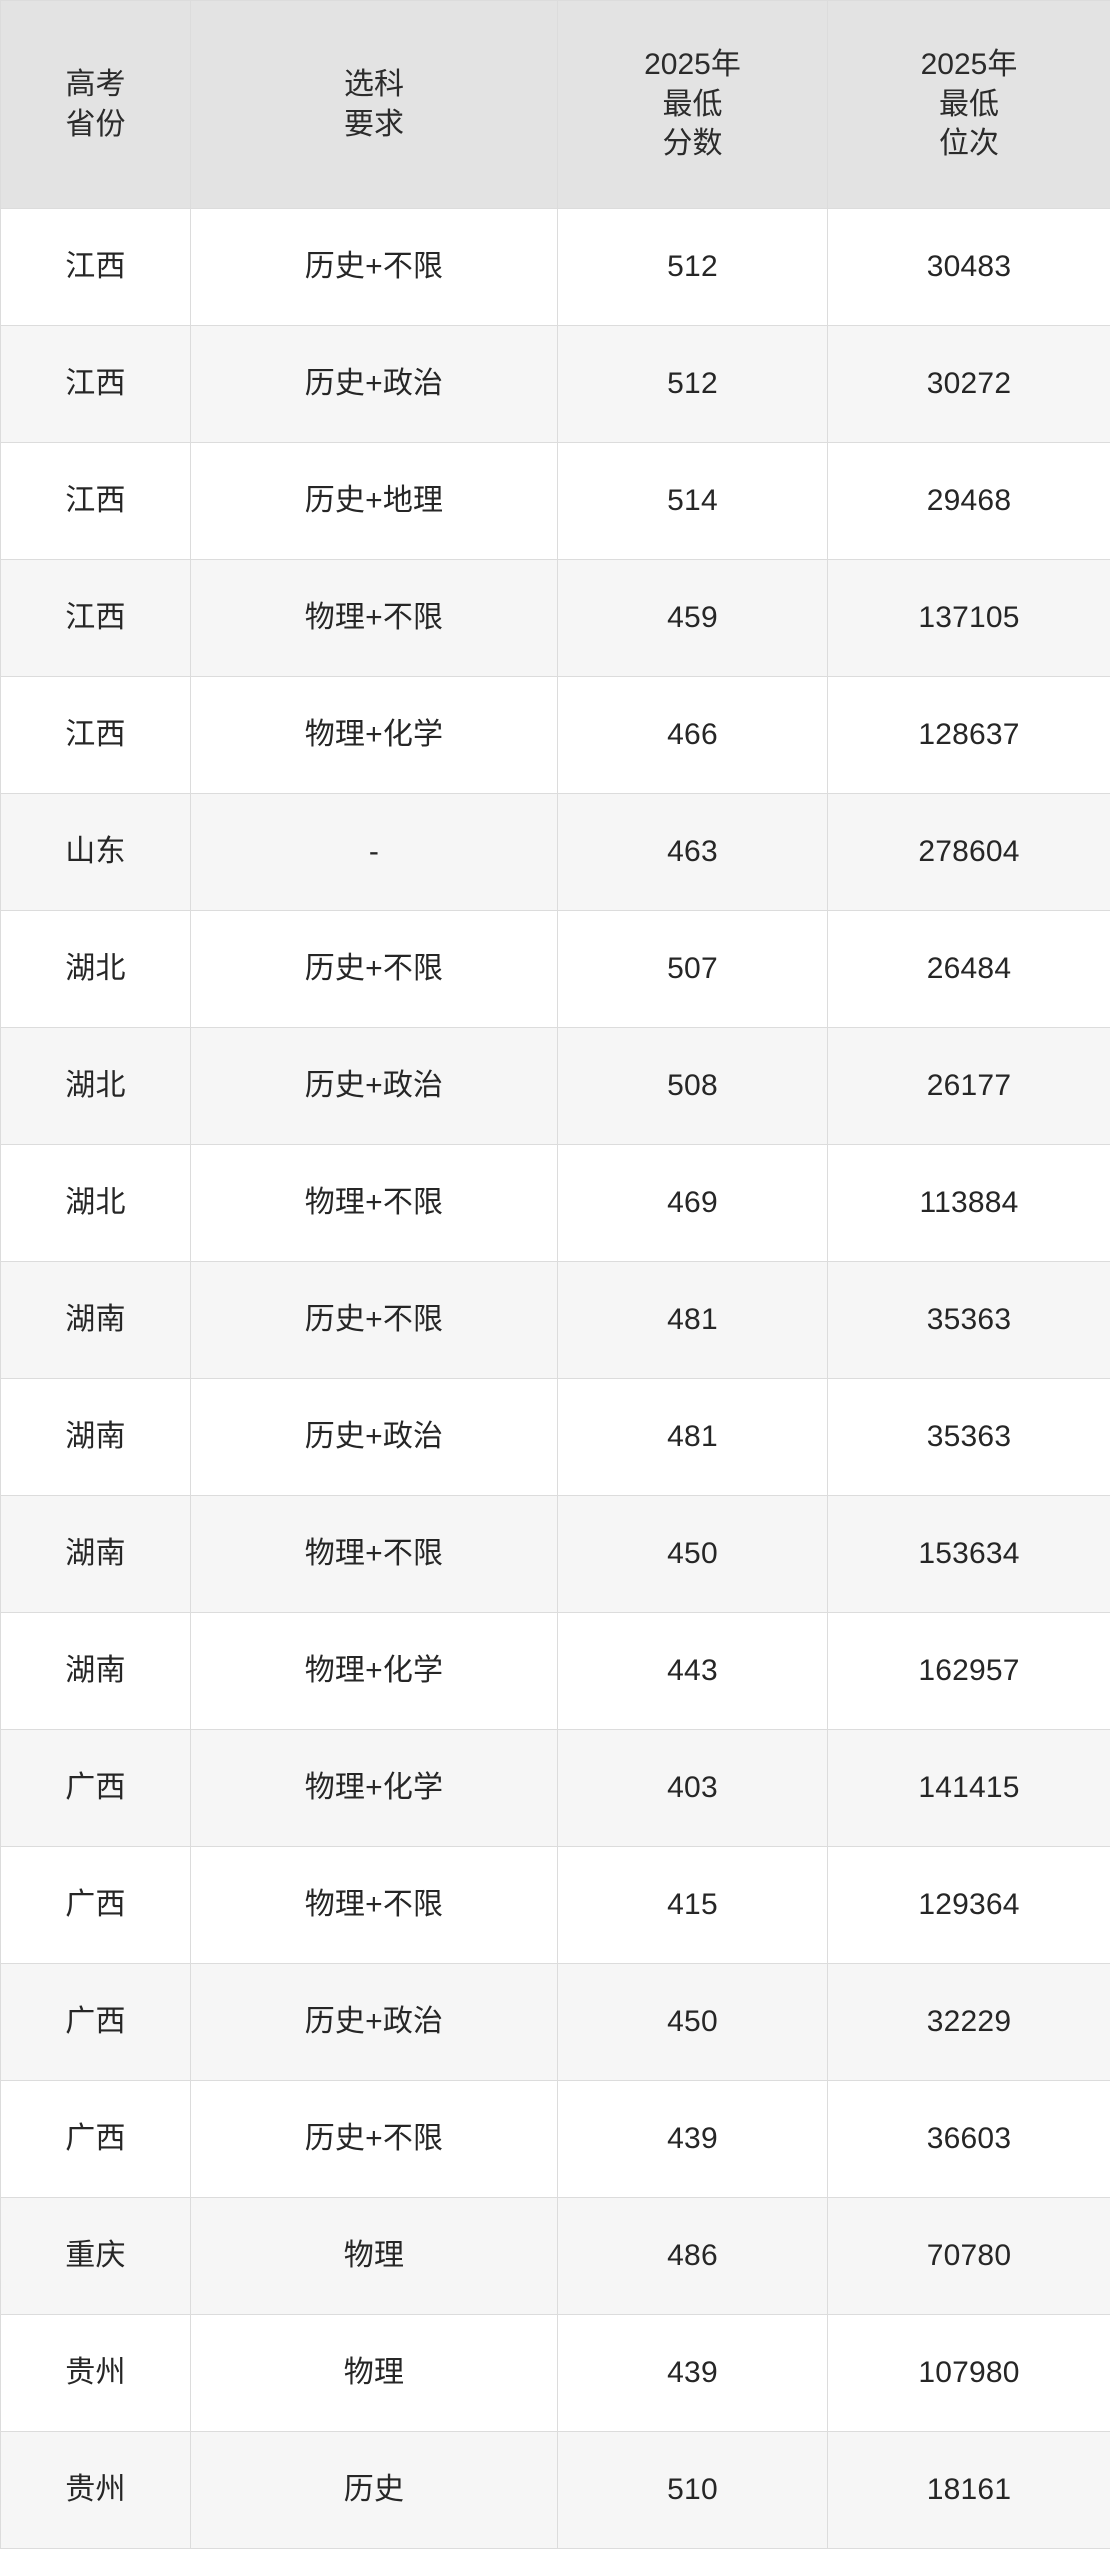 The width and height of the screenshot is (1110, 2549). I want to click on cell-score: 415, so click(693, 1905).